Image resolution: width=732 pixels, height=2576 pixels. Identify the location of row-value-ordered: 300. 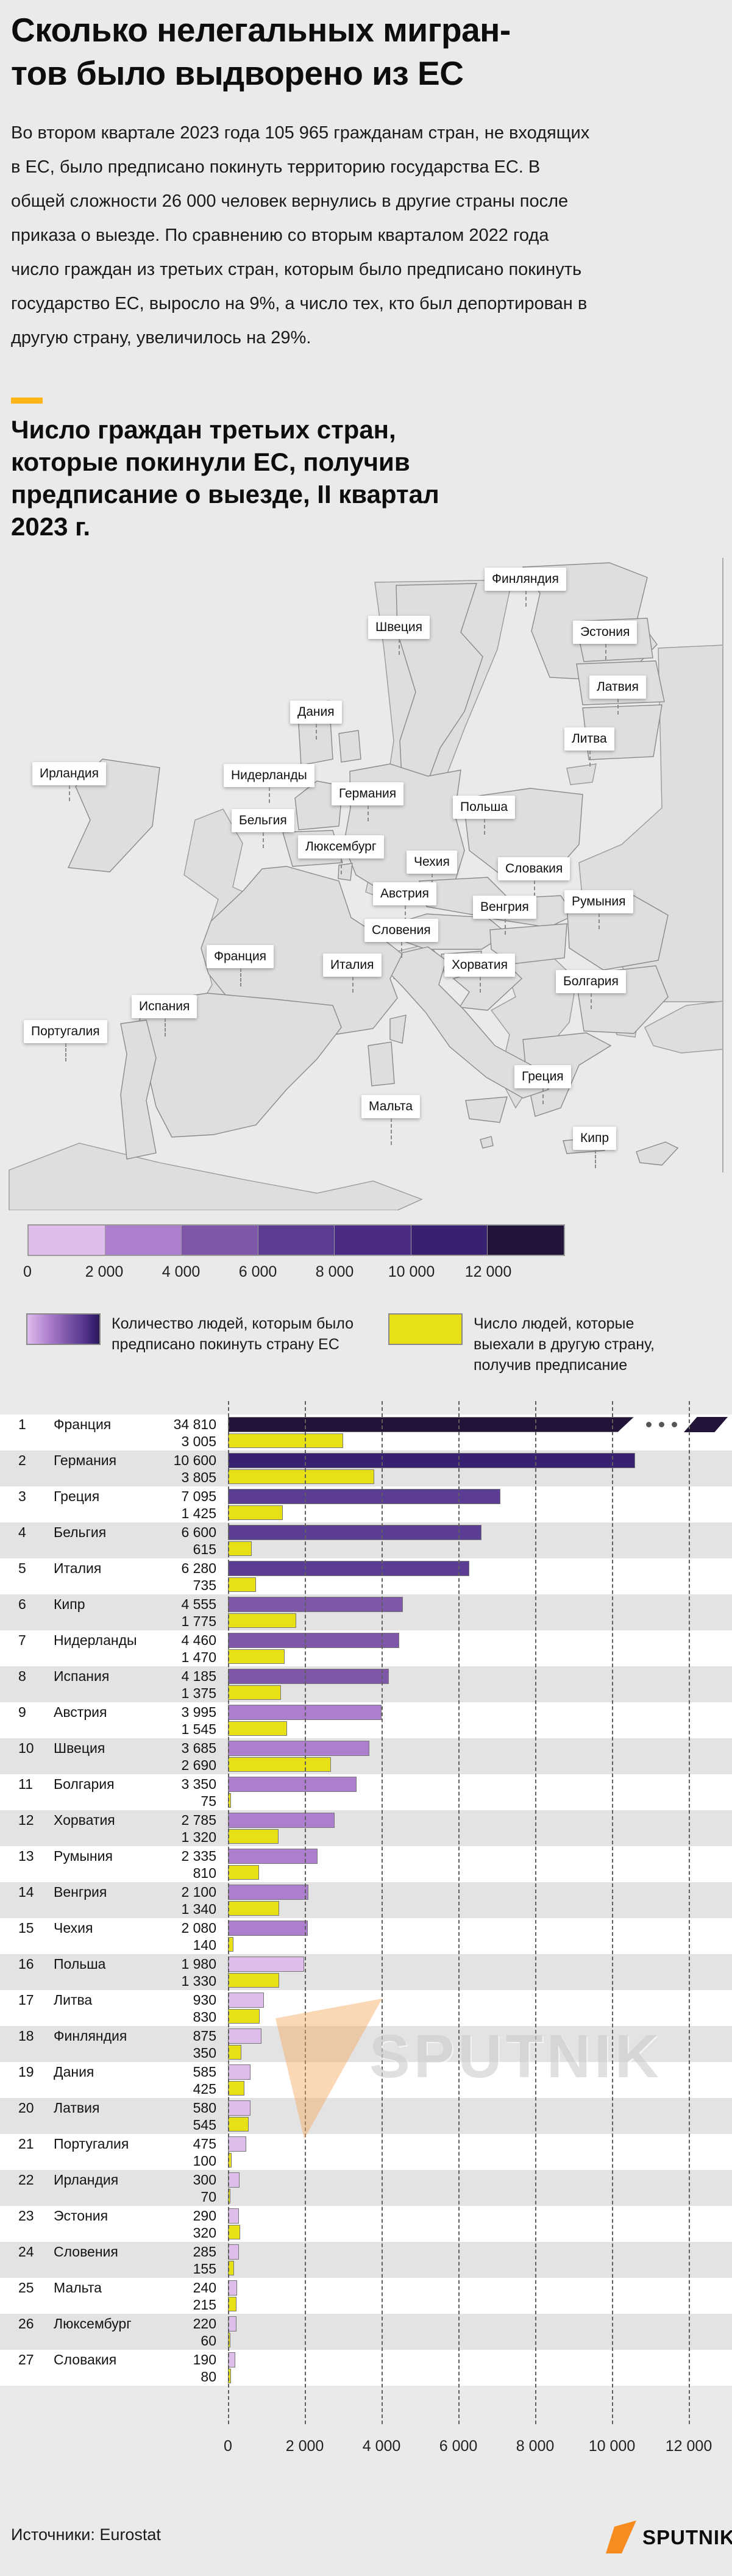
(205, 2180).